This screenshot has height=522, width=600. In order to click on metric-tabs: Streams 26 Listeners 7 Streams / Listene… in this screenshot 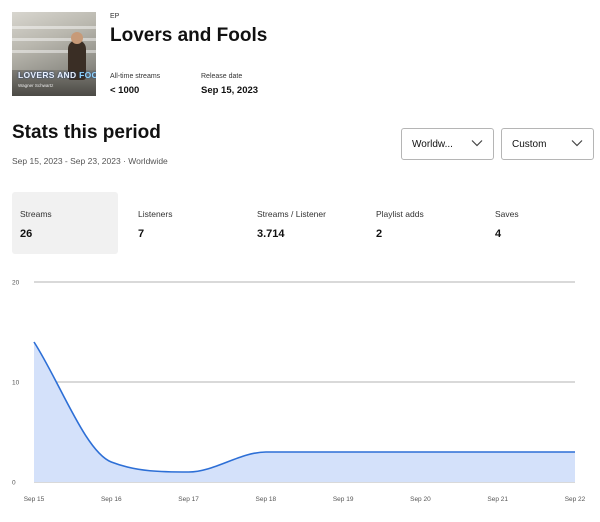, I will do `click(300, 223)`.